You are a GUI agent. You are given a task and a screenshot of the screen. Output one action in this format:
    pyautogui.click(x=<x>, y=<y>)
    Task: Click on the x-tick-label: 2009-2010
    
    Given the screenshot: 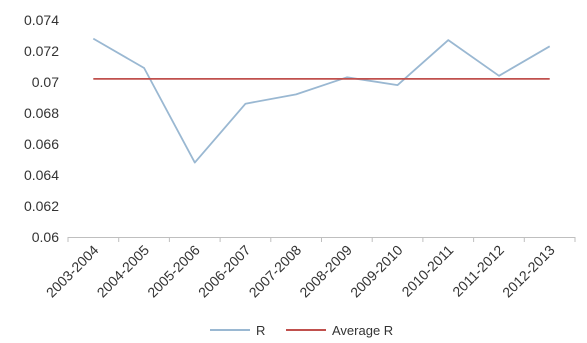 What is the action you would take?
    pyautogui.click(x=376, y=271)
    